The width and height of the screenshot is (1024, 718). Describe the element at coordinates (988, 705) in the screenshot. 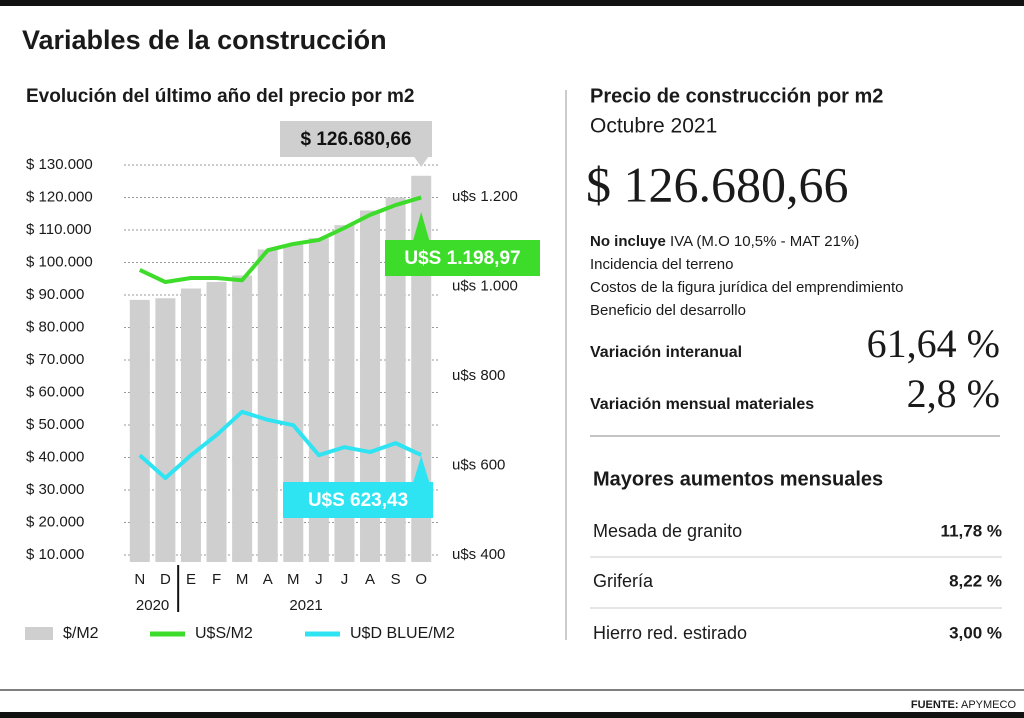

I see `footer-source: APYMECO` at that location.